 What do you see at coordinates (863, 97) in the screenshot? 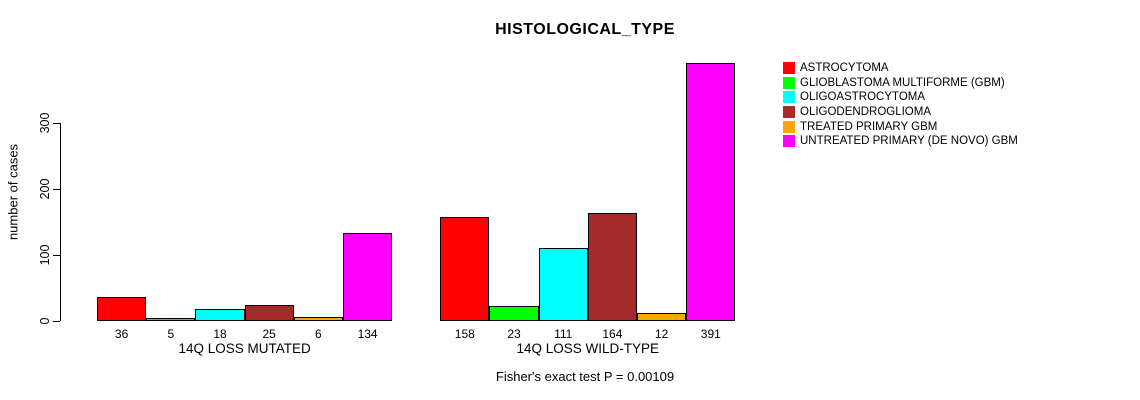
I see `legend-label: OLIGOASTROCYTOMA` at bounding box center [863, 97].